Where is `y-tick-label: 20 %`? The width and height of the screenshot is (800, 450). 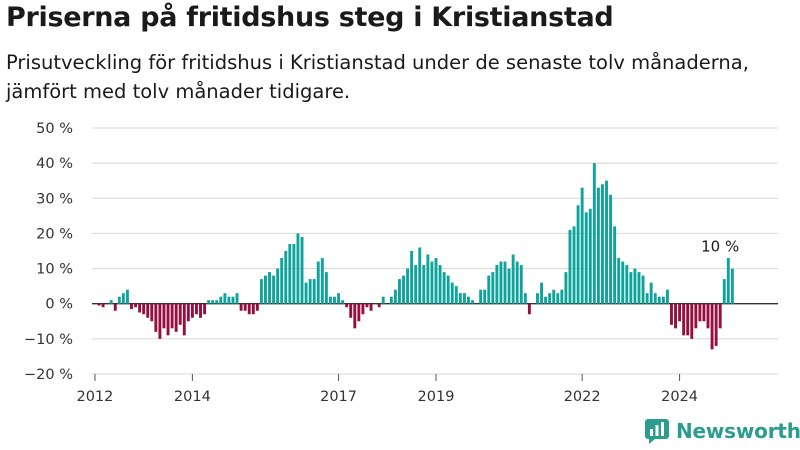 y-tick-label: 20 % is located at coordinates (54, 234).